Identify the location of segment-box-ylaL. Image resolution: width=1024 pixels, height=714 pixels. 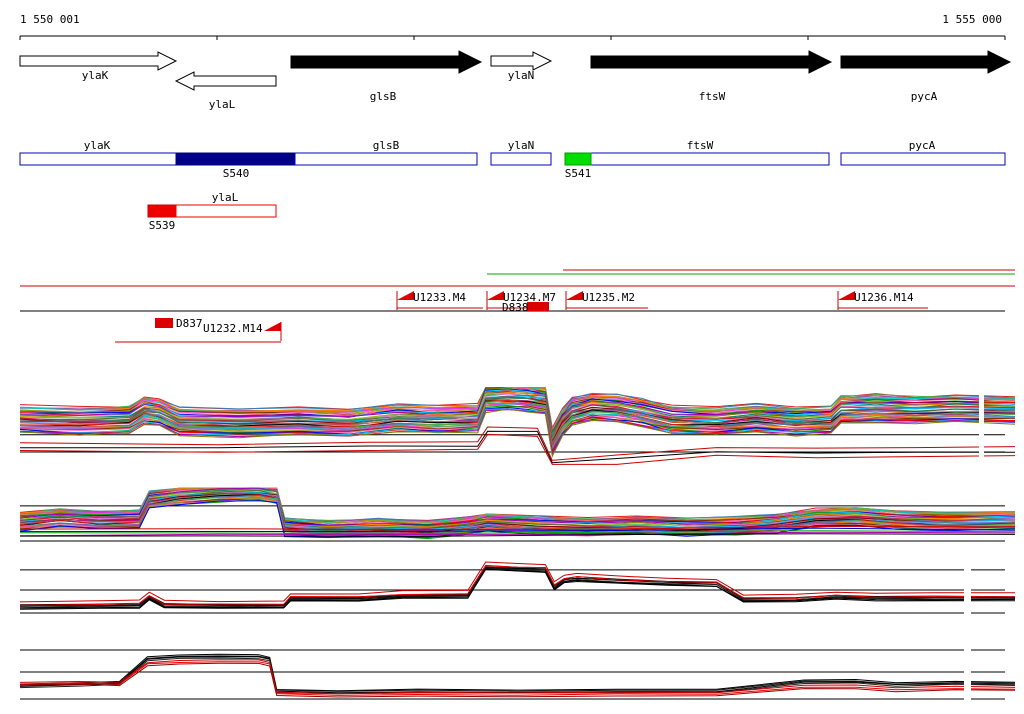
(226, 211).